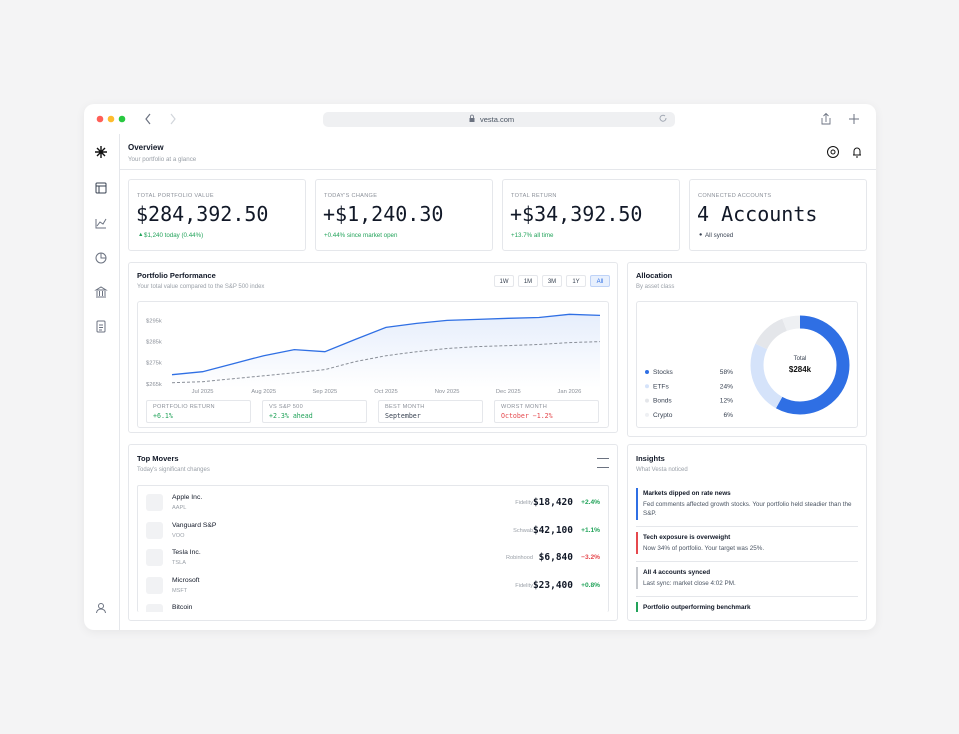 This screenshot has height=734, width=959. Describe the element at coordinates (687, 493) in the screenshot. I see `insight-title: Markets dipped on rate news` at that location.